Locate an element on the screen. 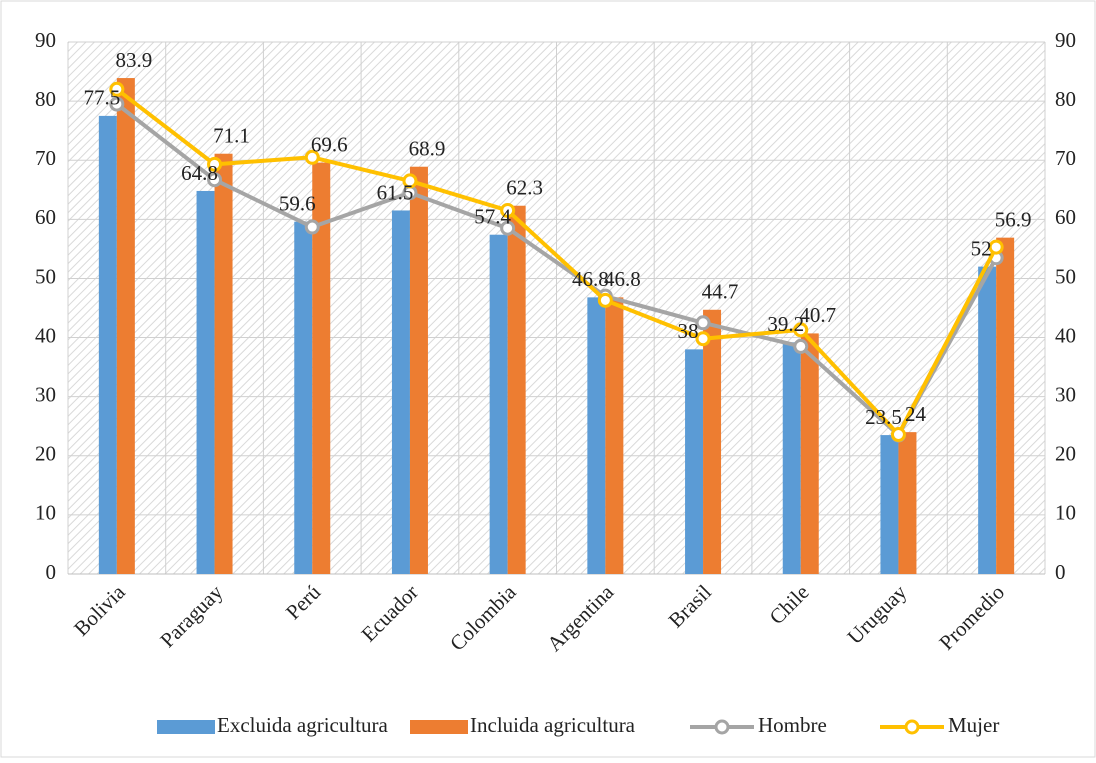 This screenshot has width=1096, height=763. legend-label: Incluida agricultura is located at coordinates (553, 725).